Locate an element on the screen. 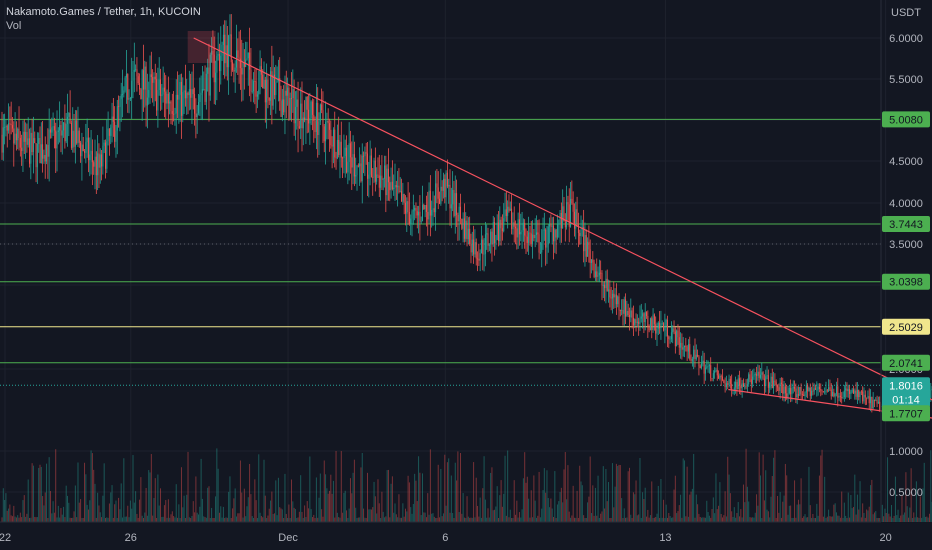 This screenshot has height=550, width=932. time-axis: 2226Dec613202720225 is located at coordinates (446, 532).